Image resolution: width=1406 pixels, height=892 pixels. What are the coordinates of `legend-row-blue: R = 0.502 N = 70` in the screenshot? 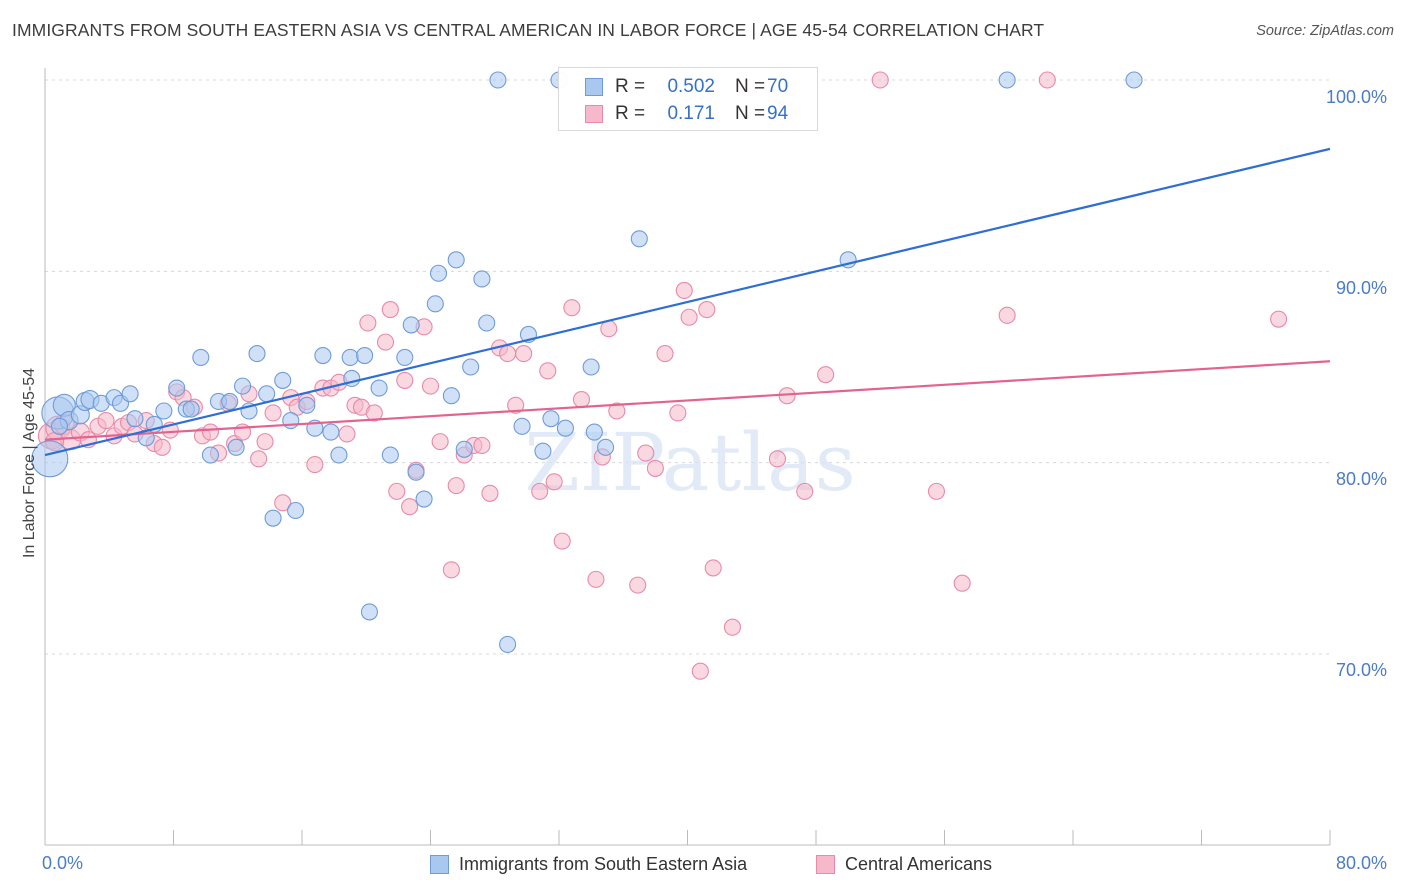 It's located at (686, 87).